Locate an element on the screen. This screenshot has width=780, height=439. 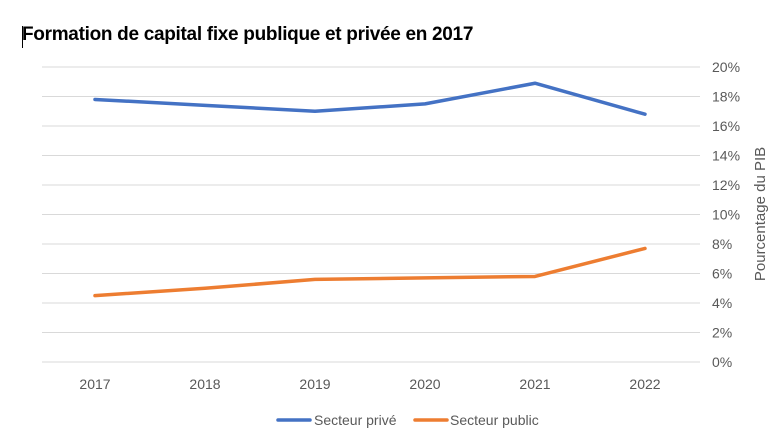
x-tick-2020: 2020 is located at coordinates (424, 384).